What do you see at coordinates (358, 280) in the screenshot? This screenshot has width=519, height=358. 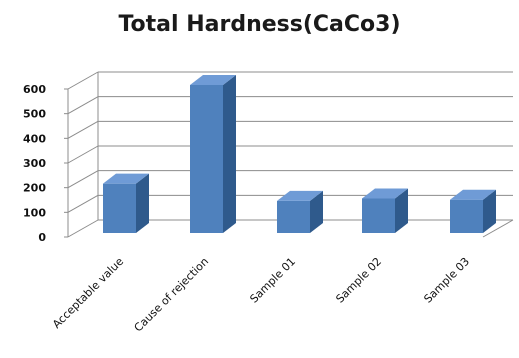 I see `x-category-label: Sample 02` at bounding box center [358, 280].